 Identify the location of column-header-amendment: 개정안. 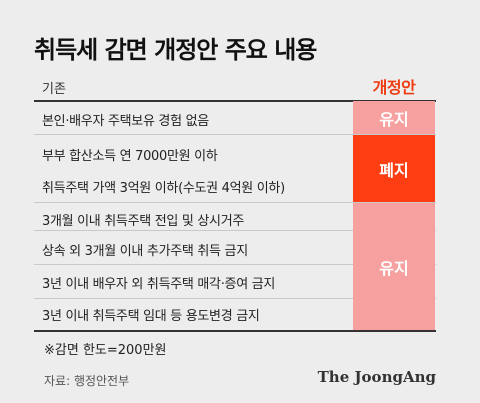
(394, 87).